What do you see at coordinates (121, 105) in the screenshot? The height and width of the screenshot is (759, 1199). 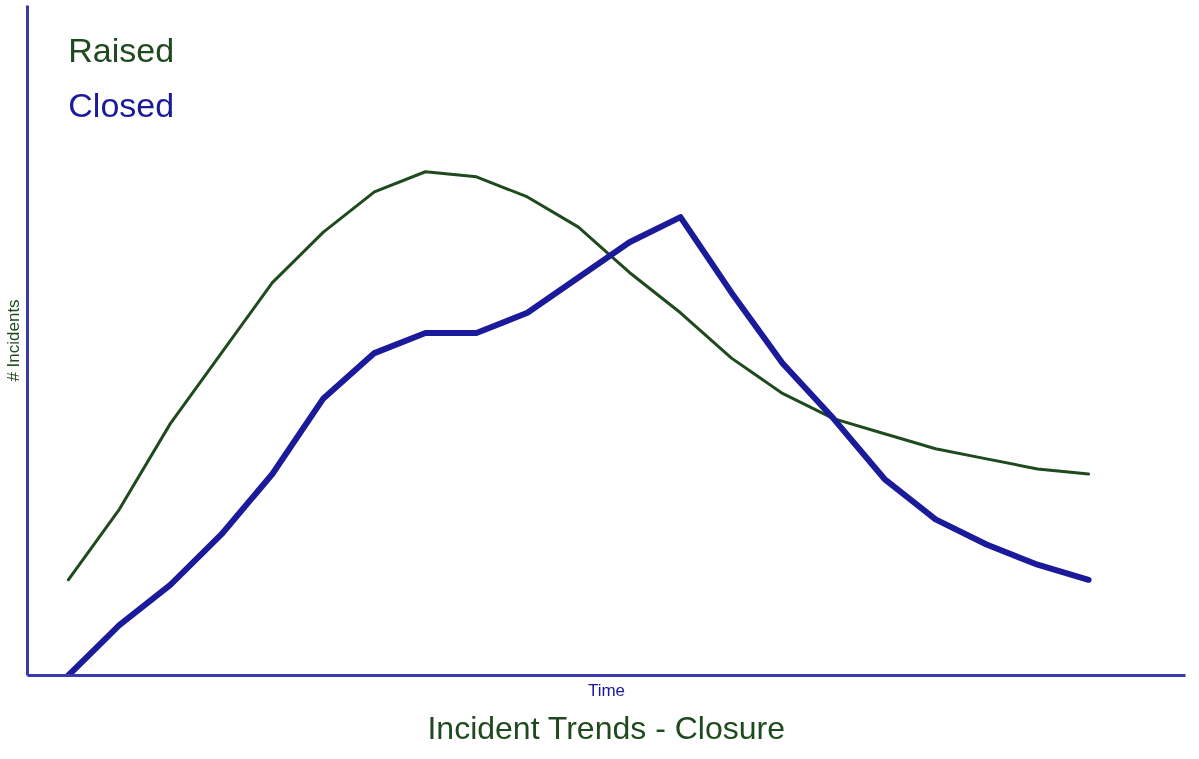 I see `text: Closed` at bounding box center [121, 105].